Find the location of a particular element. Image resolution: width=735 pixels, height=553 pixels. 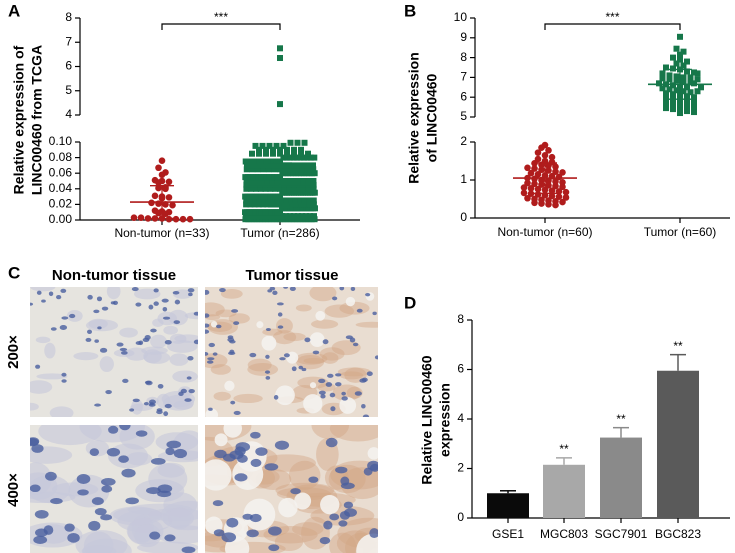

micrograph is located at coordinates (114, 489).